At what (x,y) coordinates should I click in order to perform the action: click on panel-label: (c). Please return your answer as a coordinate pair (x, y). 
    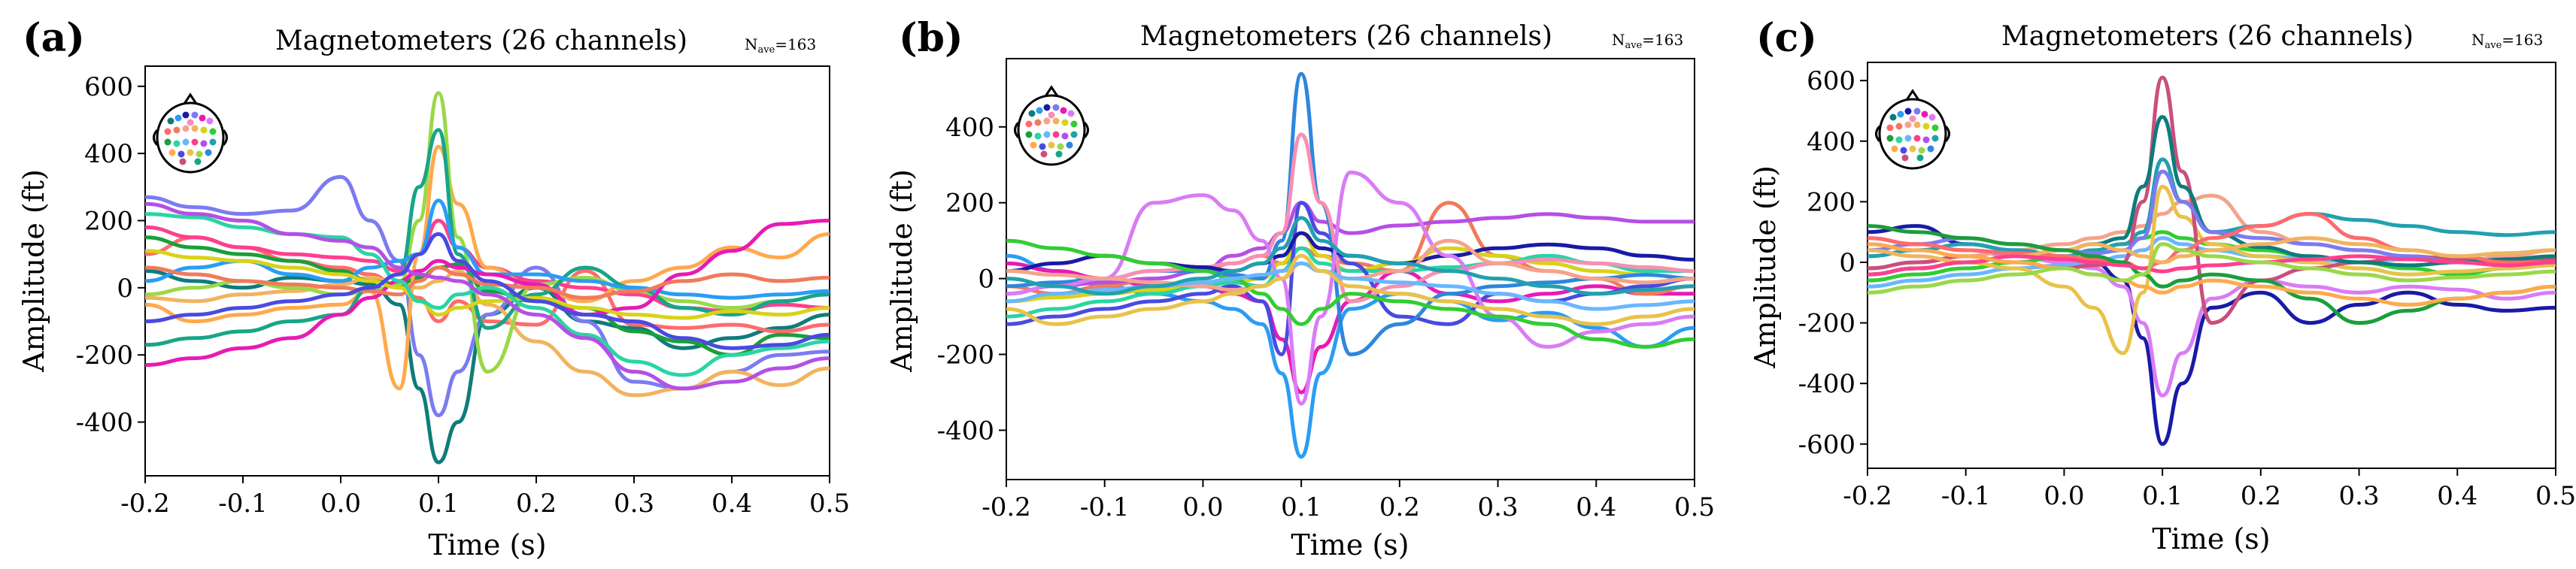
    Looking at the image, I should click on (1787, 38).